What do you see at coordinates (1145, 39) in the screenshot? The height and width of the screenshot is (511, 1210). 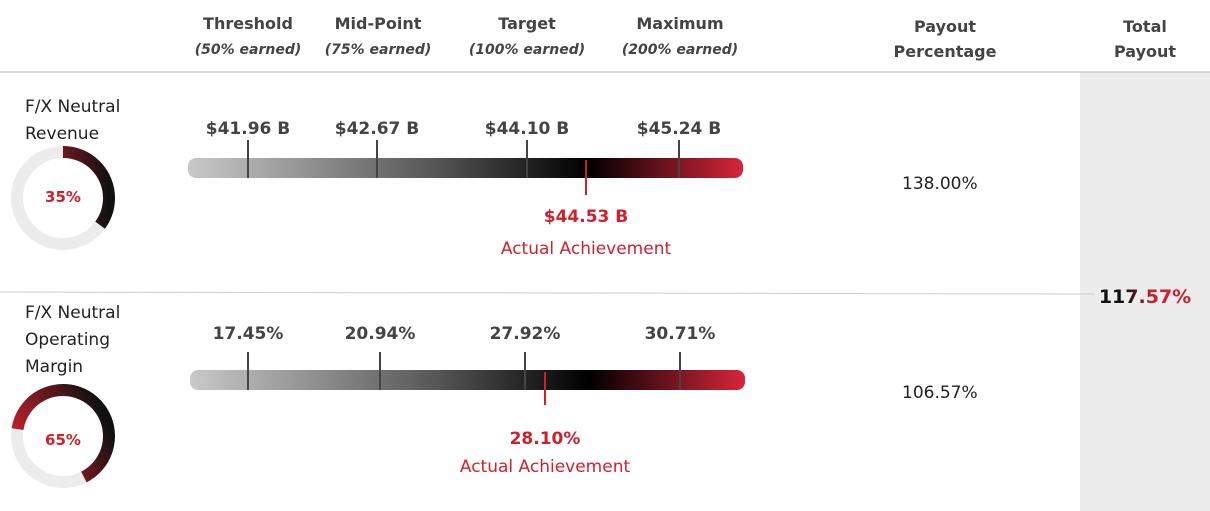 I see `total-header: Total Payout` at bounding box center [1145, 39].